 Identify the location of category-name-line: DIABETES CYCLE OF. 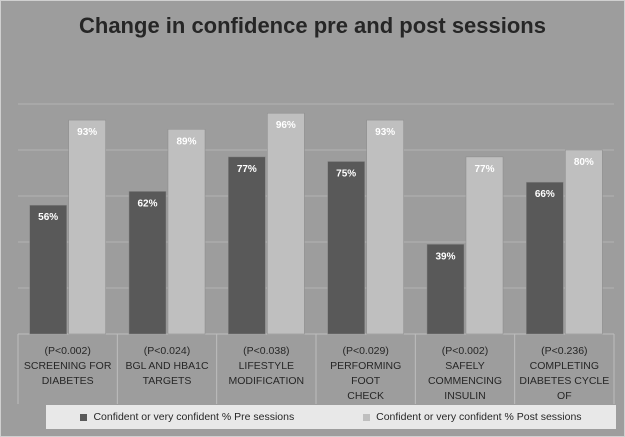
(564, 388).